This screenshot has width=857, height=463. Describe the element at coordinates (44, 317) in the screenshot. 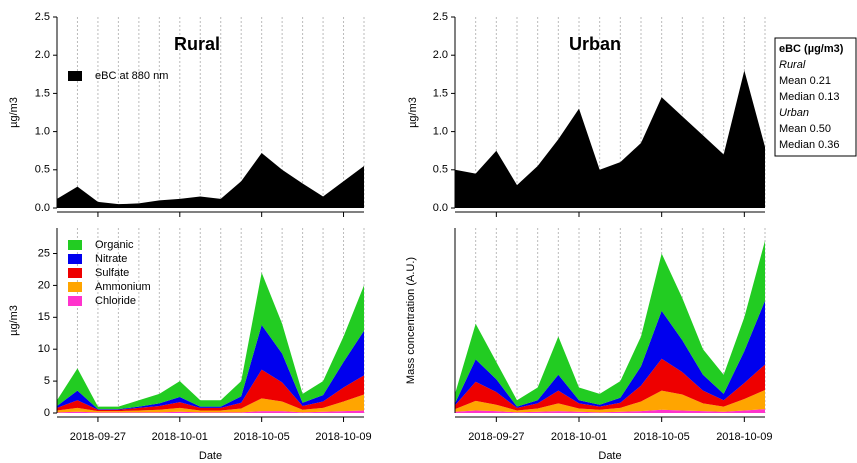

I see `y-tick-label: 15` at that location.